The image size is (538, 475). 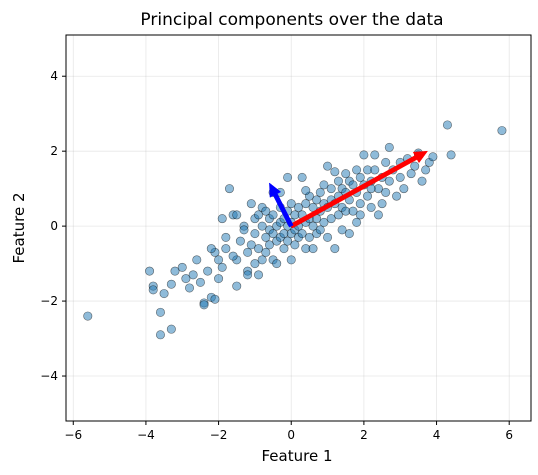 I want to click on x-tick-label: 2, so click(x=364, y=435).